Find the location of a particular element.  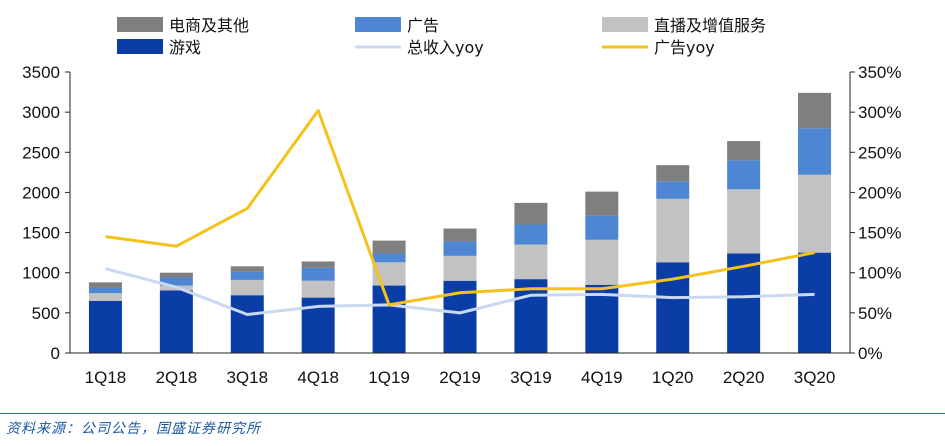

legend-label: 总收入yoy is located at coordinates (445, 47).